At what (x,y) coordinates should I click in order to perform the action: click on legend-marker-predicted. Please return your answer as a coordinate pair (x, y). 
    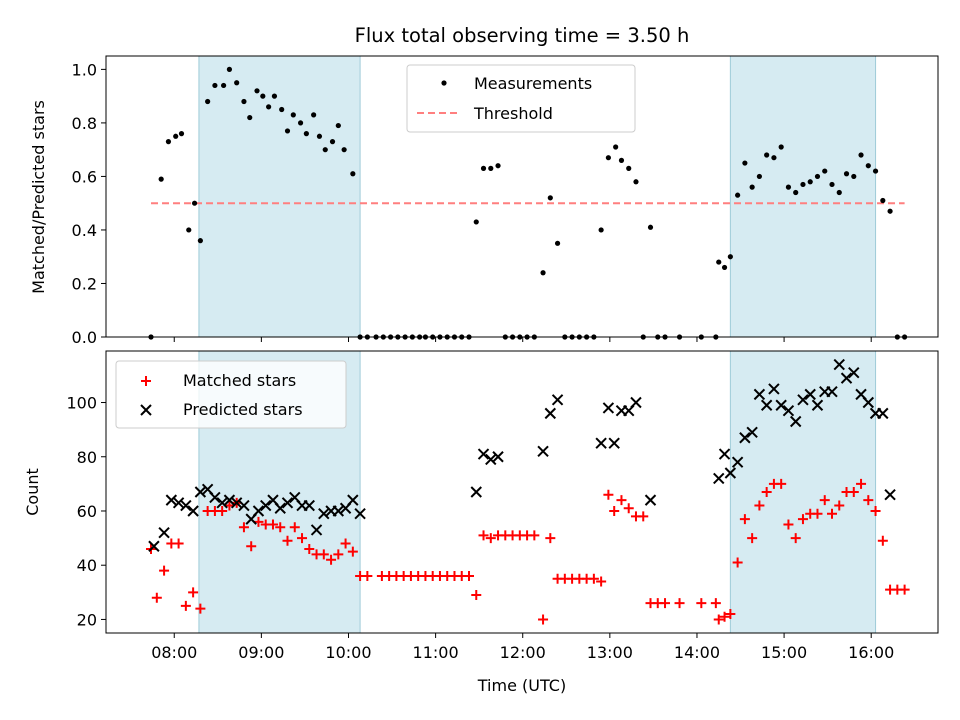
    Looking at the image, I should click on (146, 410).